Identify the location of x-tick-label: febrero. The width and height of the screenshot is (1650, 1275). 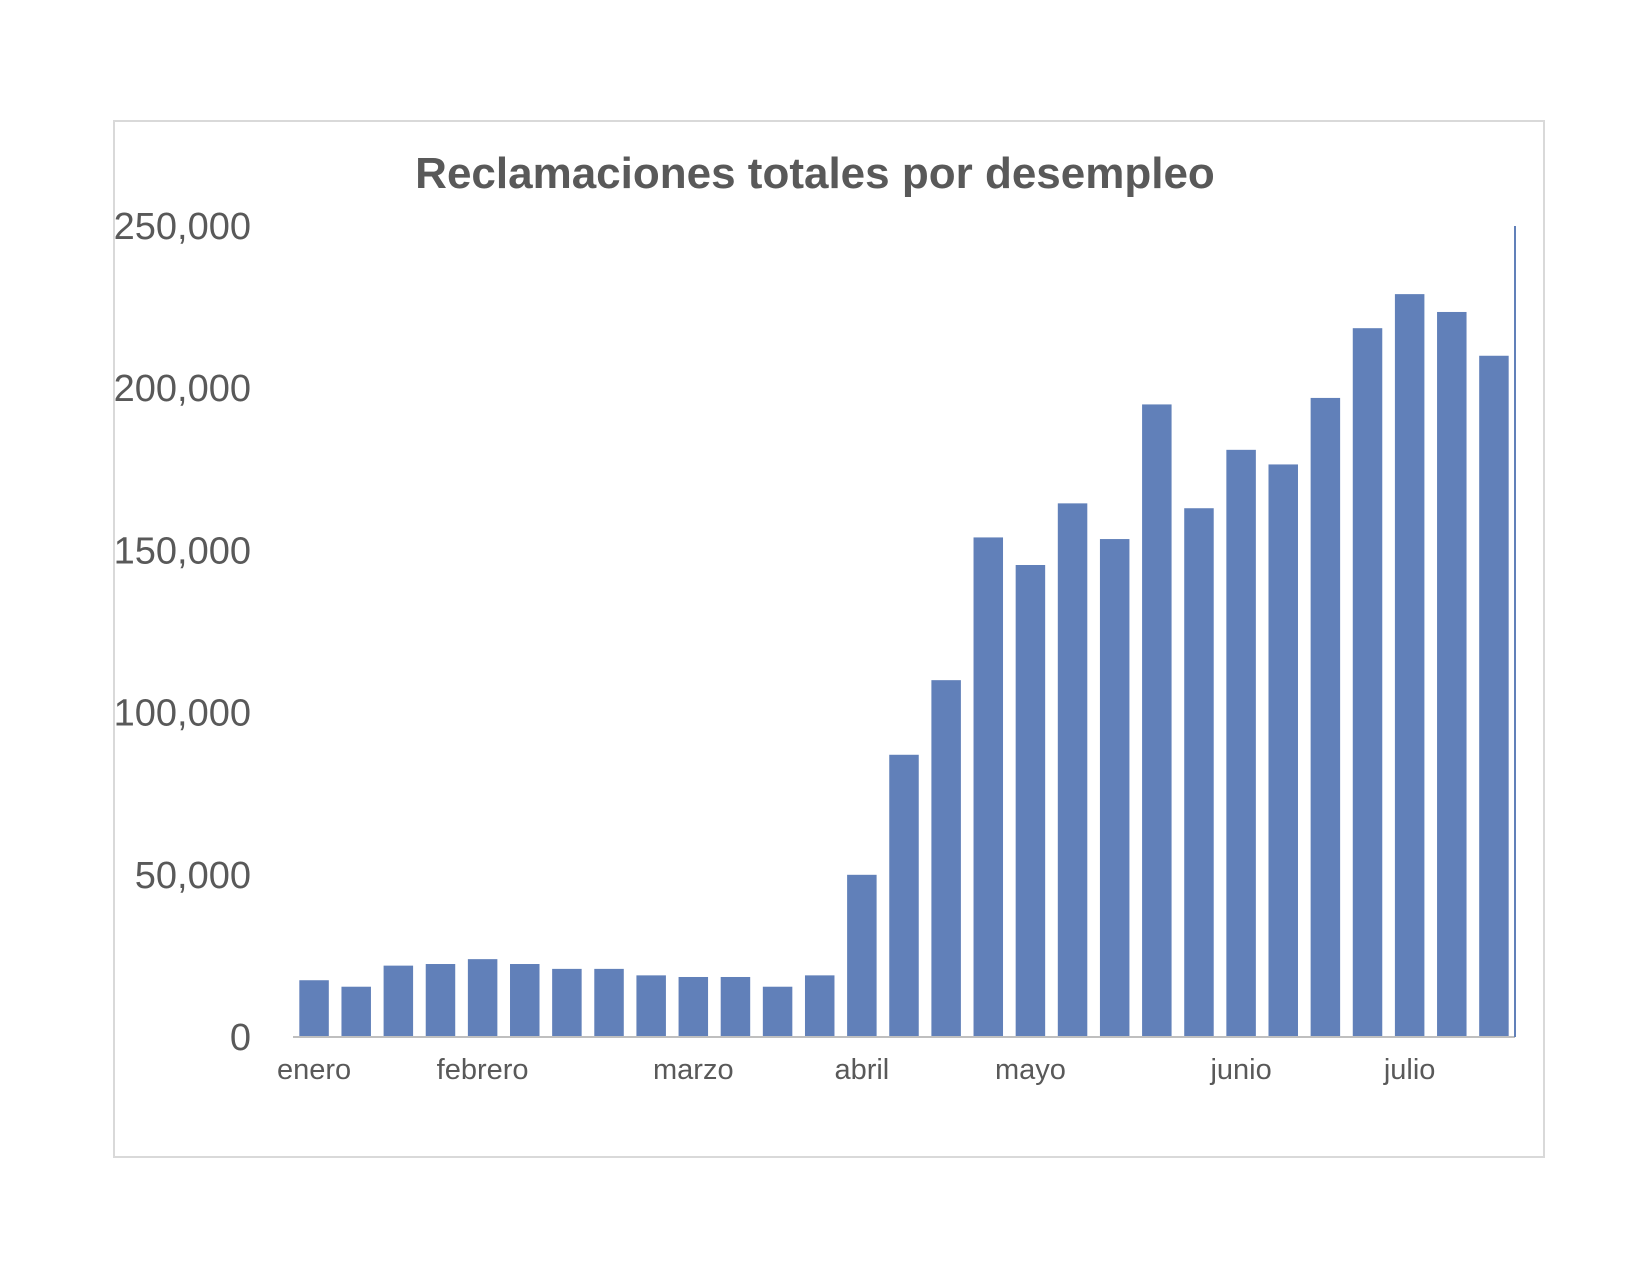
(483, 1070).